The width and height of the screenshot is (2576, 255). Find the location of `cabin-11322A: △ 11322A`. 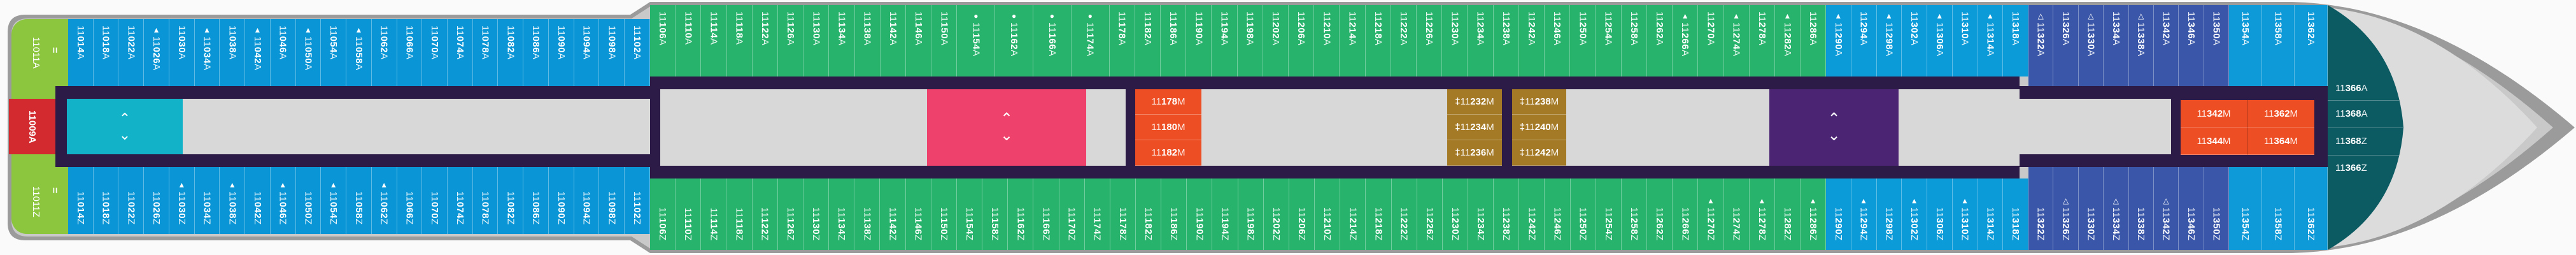

cabin-11322A: △ 11322A is located at coordinates (2041, 45).